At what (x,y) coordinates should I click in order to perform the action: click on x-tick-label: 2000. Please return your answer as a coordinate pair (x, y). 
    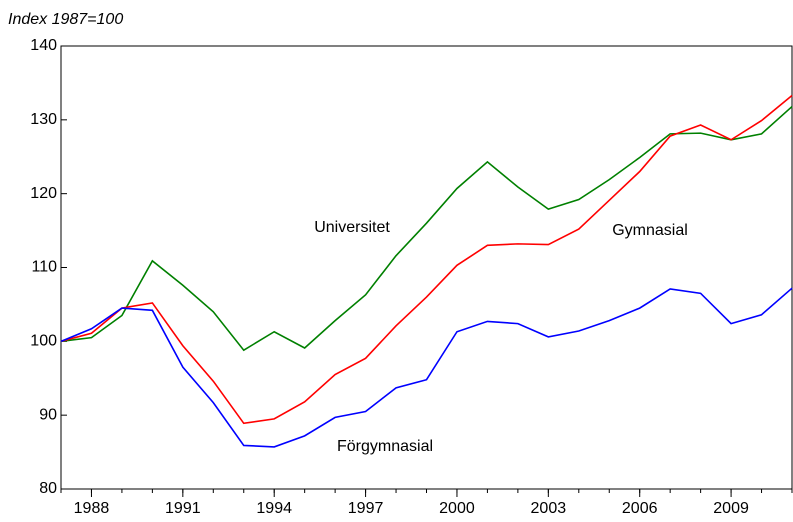
    Looking at the image, I should click on (457, 508).